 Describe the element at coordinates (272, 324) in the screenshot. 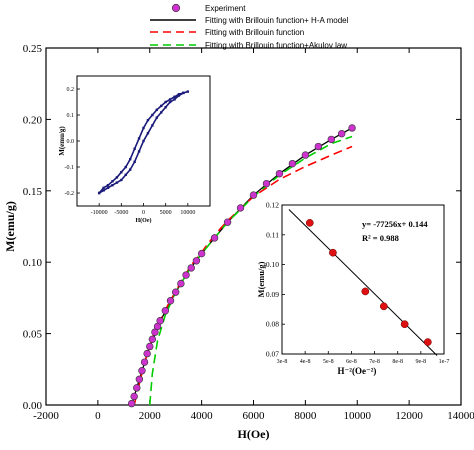

I see `y-tick-label: 0.08` at that location.